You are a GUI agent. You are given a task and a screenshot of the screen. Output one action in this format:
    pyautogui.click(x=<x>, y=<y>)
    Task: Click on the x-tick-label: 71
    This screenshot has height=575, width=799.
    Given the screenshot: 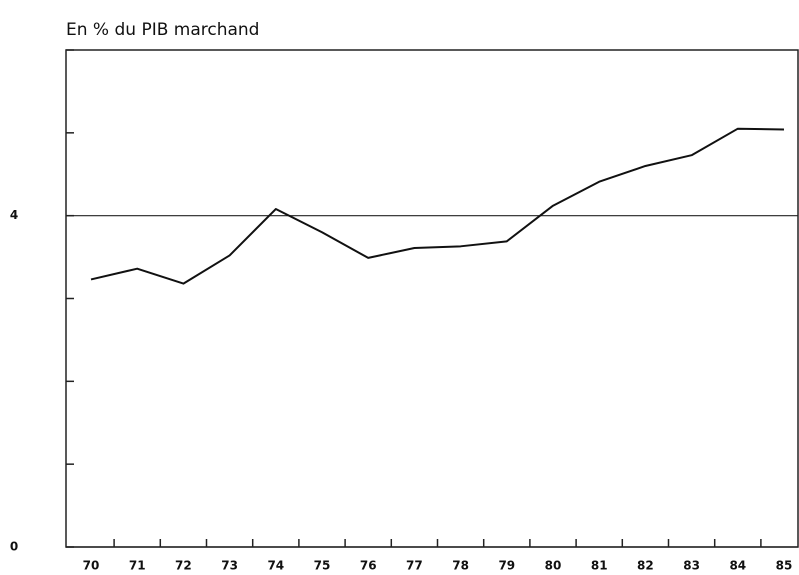 What is the action you would take?
    pyautogui.click(x=137, y=566)
    